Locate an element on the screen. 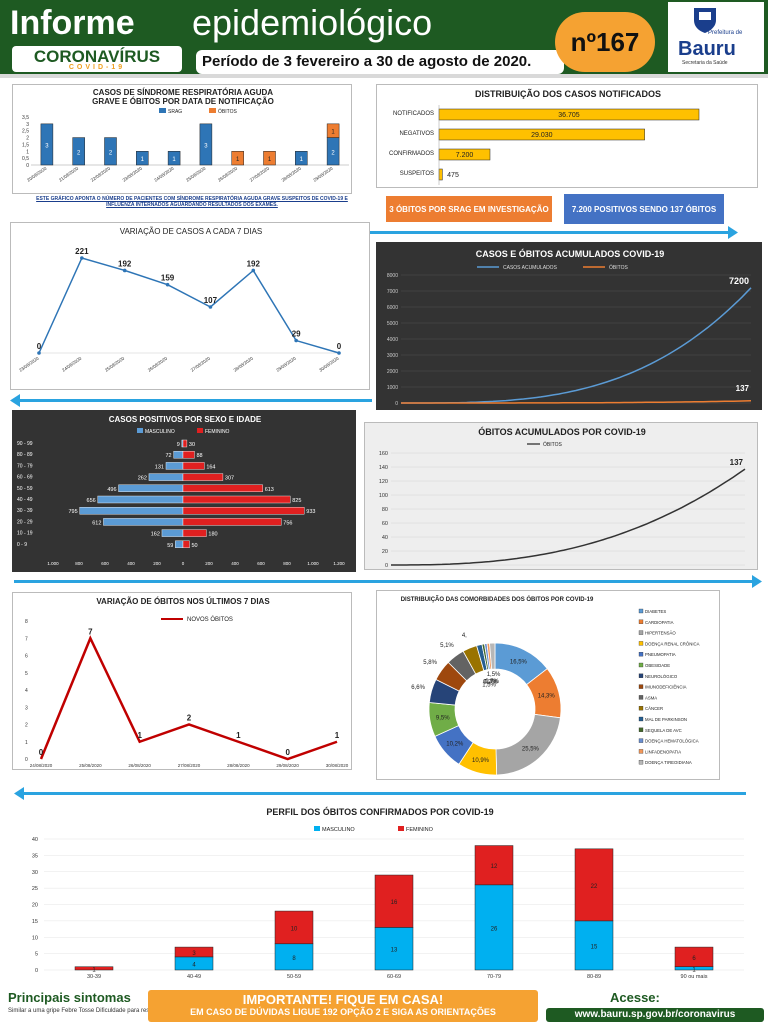 The height and width of the screenshot is (1024, 768). category-label: 10 - 19 is located at coordinates (25, 534).